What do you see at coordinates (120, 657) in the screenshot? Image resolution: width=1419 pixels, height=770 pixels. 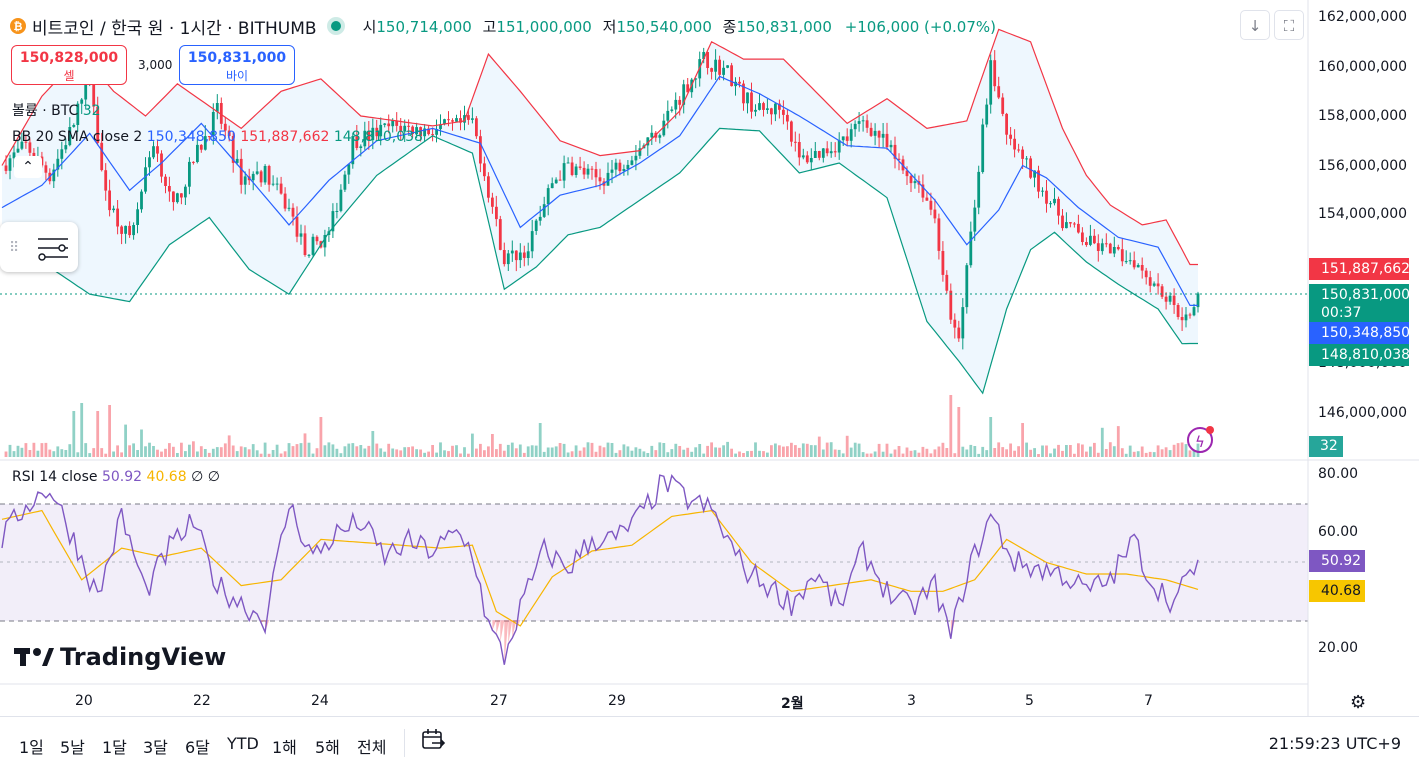 I see `tradingview-logo: TradingView` at bounding box center [120, 657].